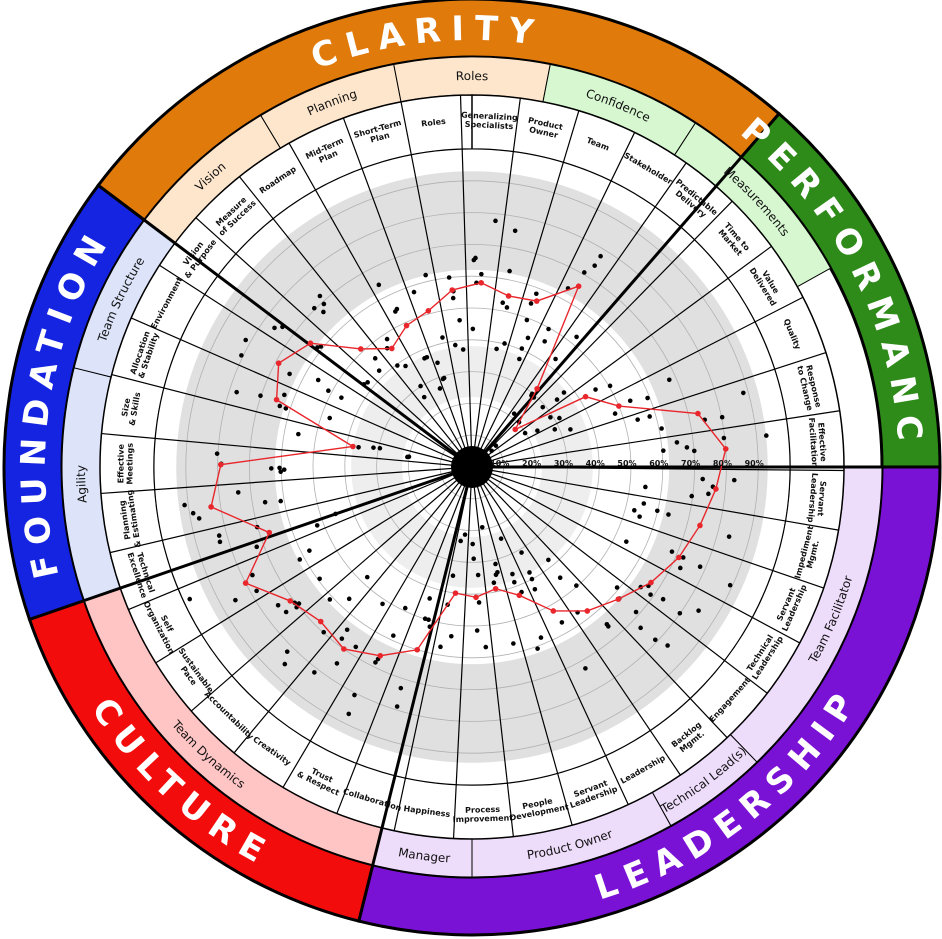 This screenshot has height=939, width=942. I want to click on average-point-process-improvement, so click(476, 597).